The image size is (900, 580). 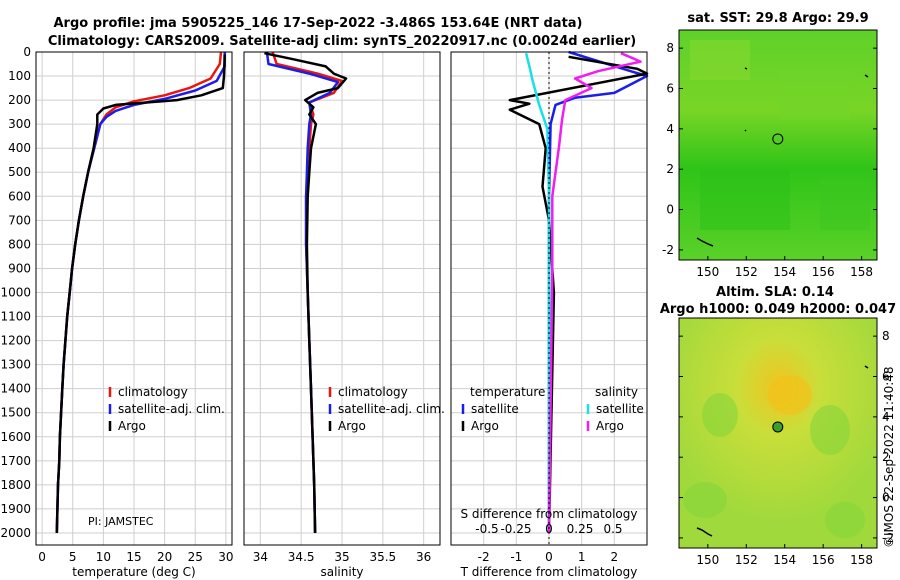 What do you see at coordinates (15, 389) in the screenshot?
I see `y-tick-label: 1400` at bounding box center [15, 389].